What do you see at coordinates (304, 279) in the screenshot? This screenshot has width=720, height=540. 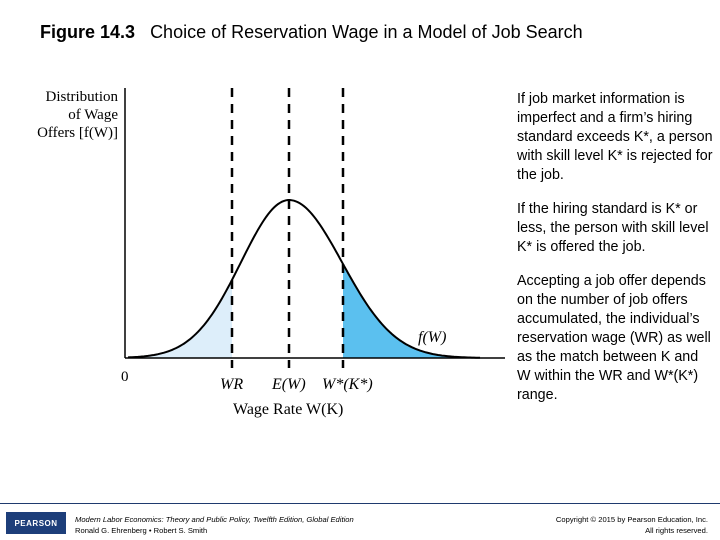 I see `wage-offer-curve` at bounding box center [304, 279].